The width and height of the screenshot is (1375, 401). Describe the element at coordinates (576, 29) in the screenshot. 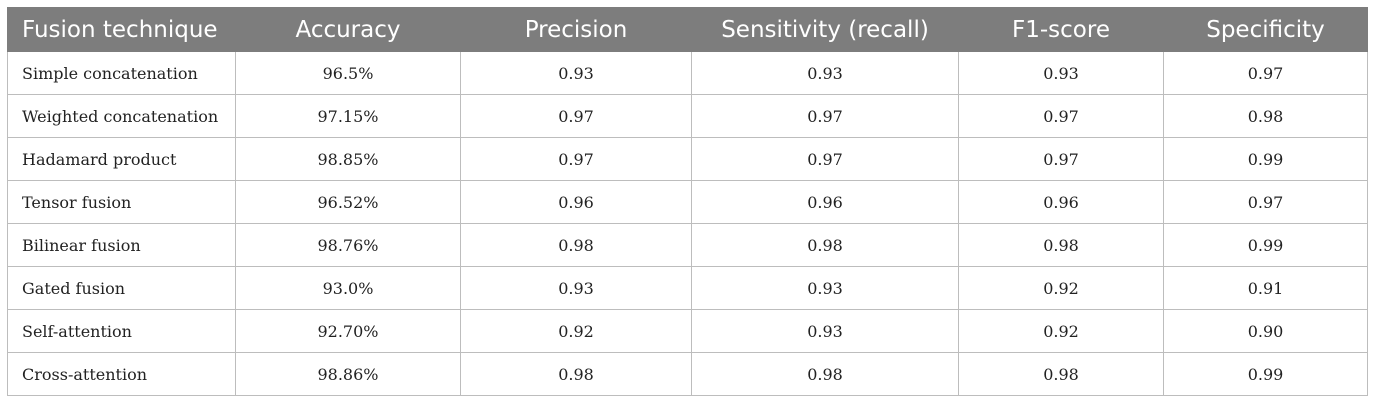

I see `header-precision: Precision` at that location.